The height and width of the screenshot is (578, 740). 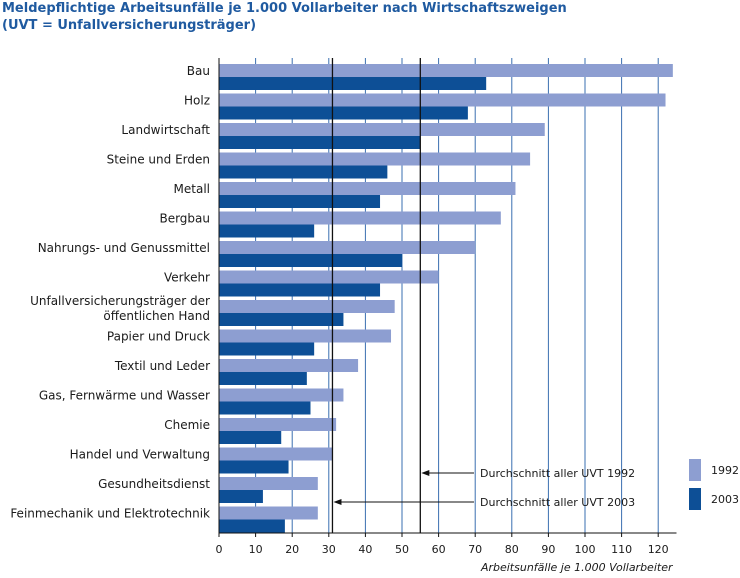 What do you see at coordinates (557, 502) in the screenshot?
I see `average-label-1: Durchschnitt aller UVT 2003` at bounding box center [557, 502].